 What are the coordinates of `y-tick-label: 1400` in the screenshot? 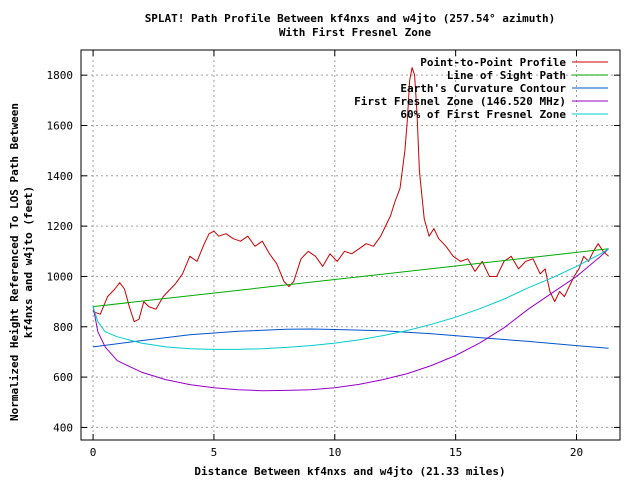 It's located at (60, 176).